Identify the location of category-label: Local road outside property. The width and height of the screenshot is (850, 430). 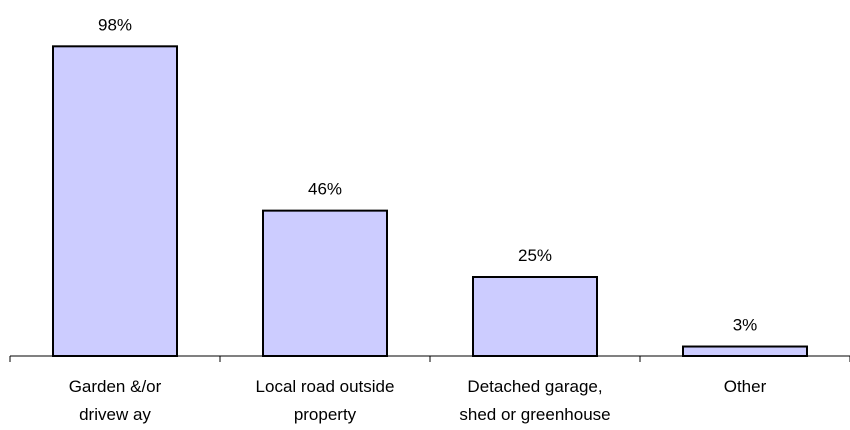
(325, 400).